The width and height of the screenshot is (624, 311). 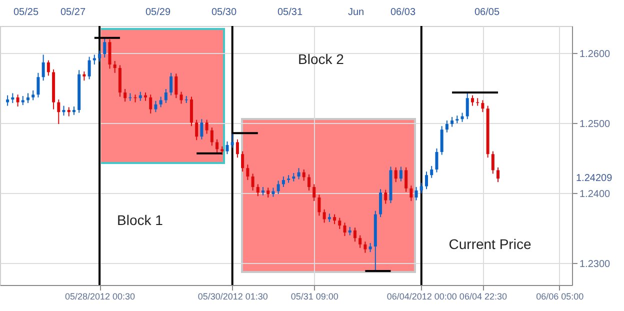 What do you see at coordinates (487, 12) in the screenshot?
I see `text: 06/05` at bounding box center [487, 12].